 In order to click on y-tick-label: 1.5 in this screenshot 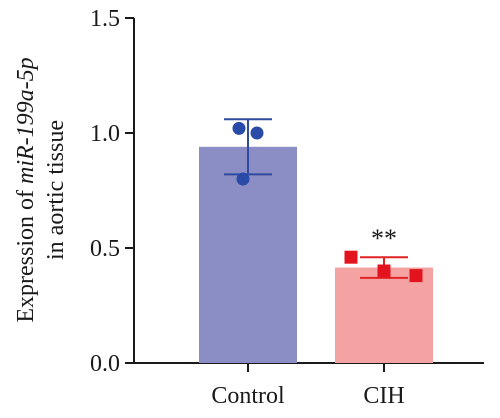, I will do `click(105, 19)`.